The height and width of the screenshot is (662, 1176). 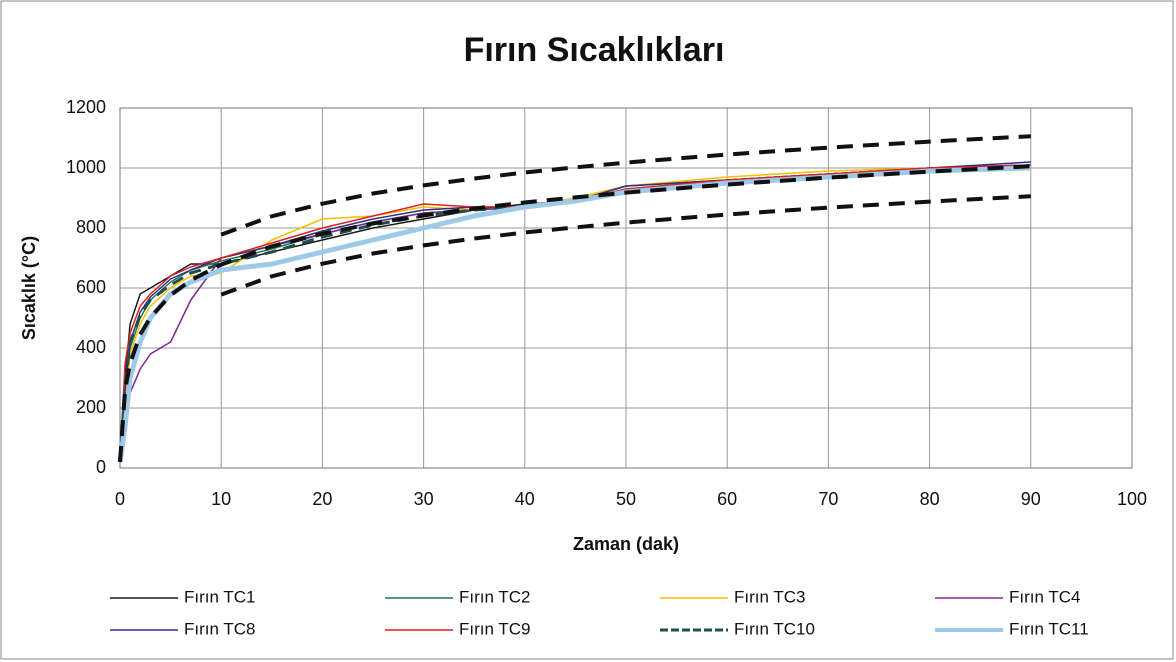 I want to click on x-tick-label: 0, so click(x=120, y=499).